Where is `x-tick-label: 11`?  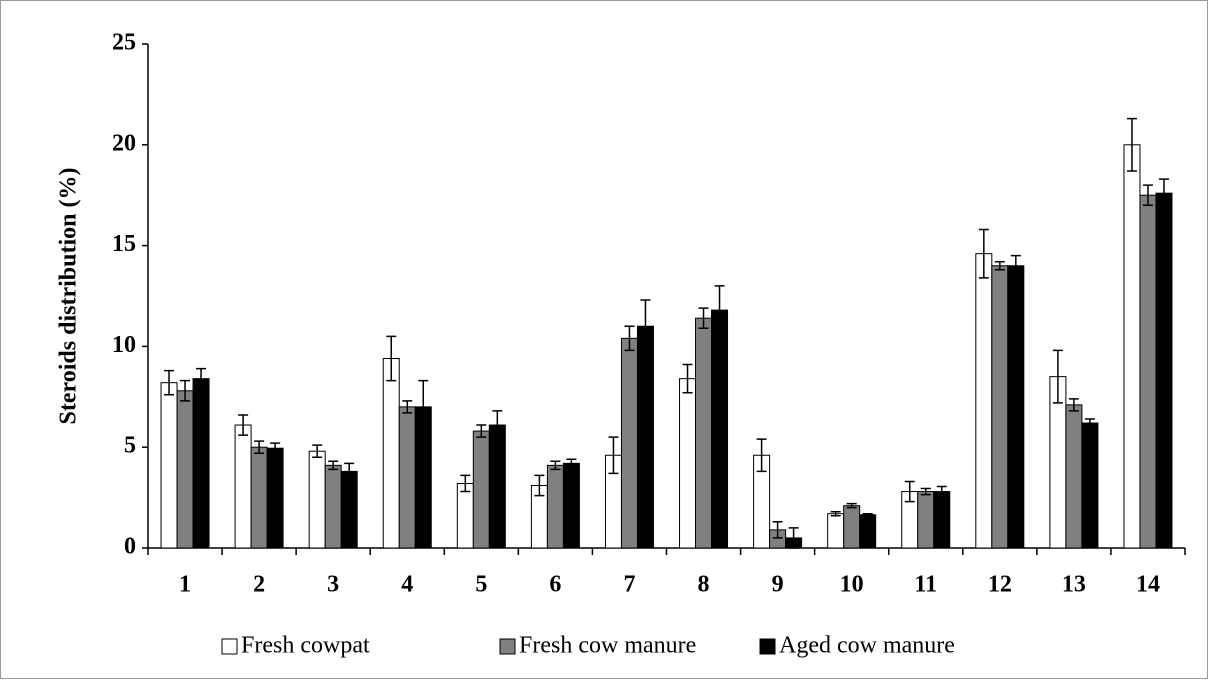
x-tick-label: 11 is located at coordinates (925, 585).